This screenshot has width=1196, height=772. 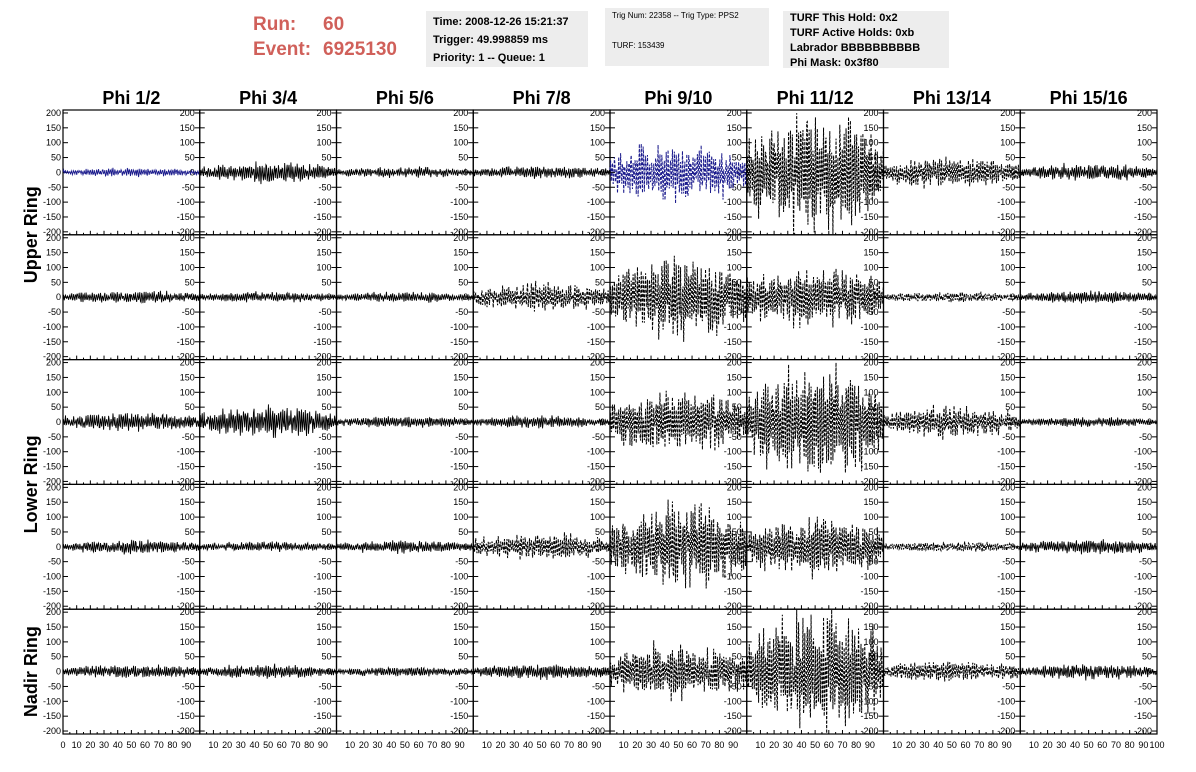 What do you see at coordinates (815, 745) in the screenshot?
I see `x-tick-label: 50` at bounding box center [815, 745].